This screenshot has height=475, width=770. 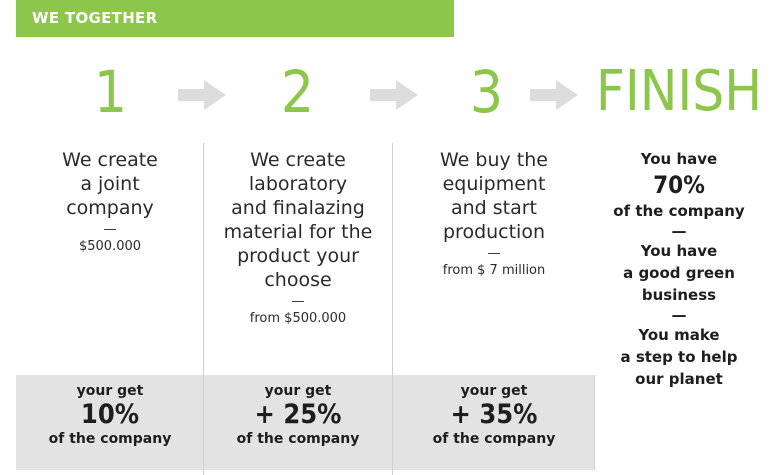 I want to click on step-3-percent: + 35%, so click(x=494, y=414).